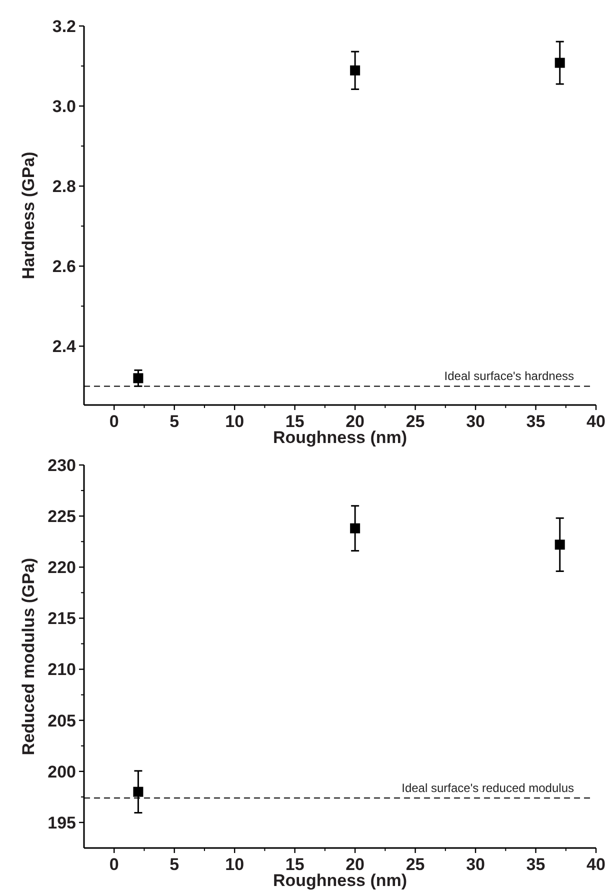  I want to click on ref-line-label: Ideal surface's hardness, so click(509, 376).